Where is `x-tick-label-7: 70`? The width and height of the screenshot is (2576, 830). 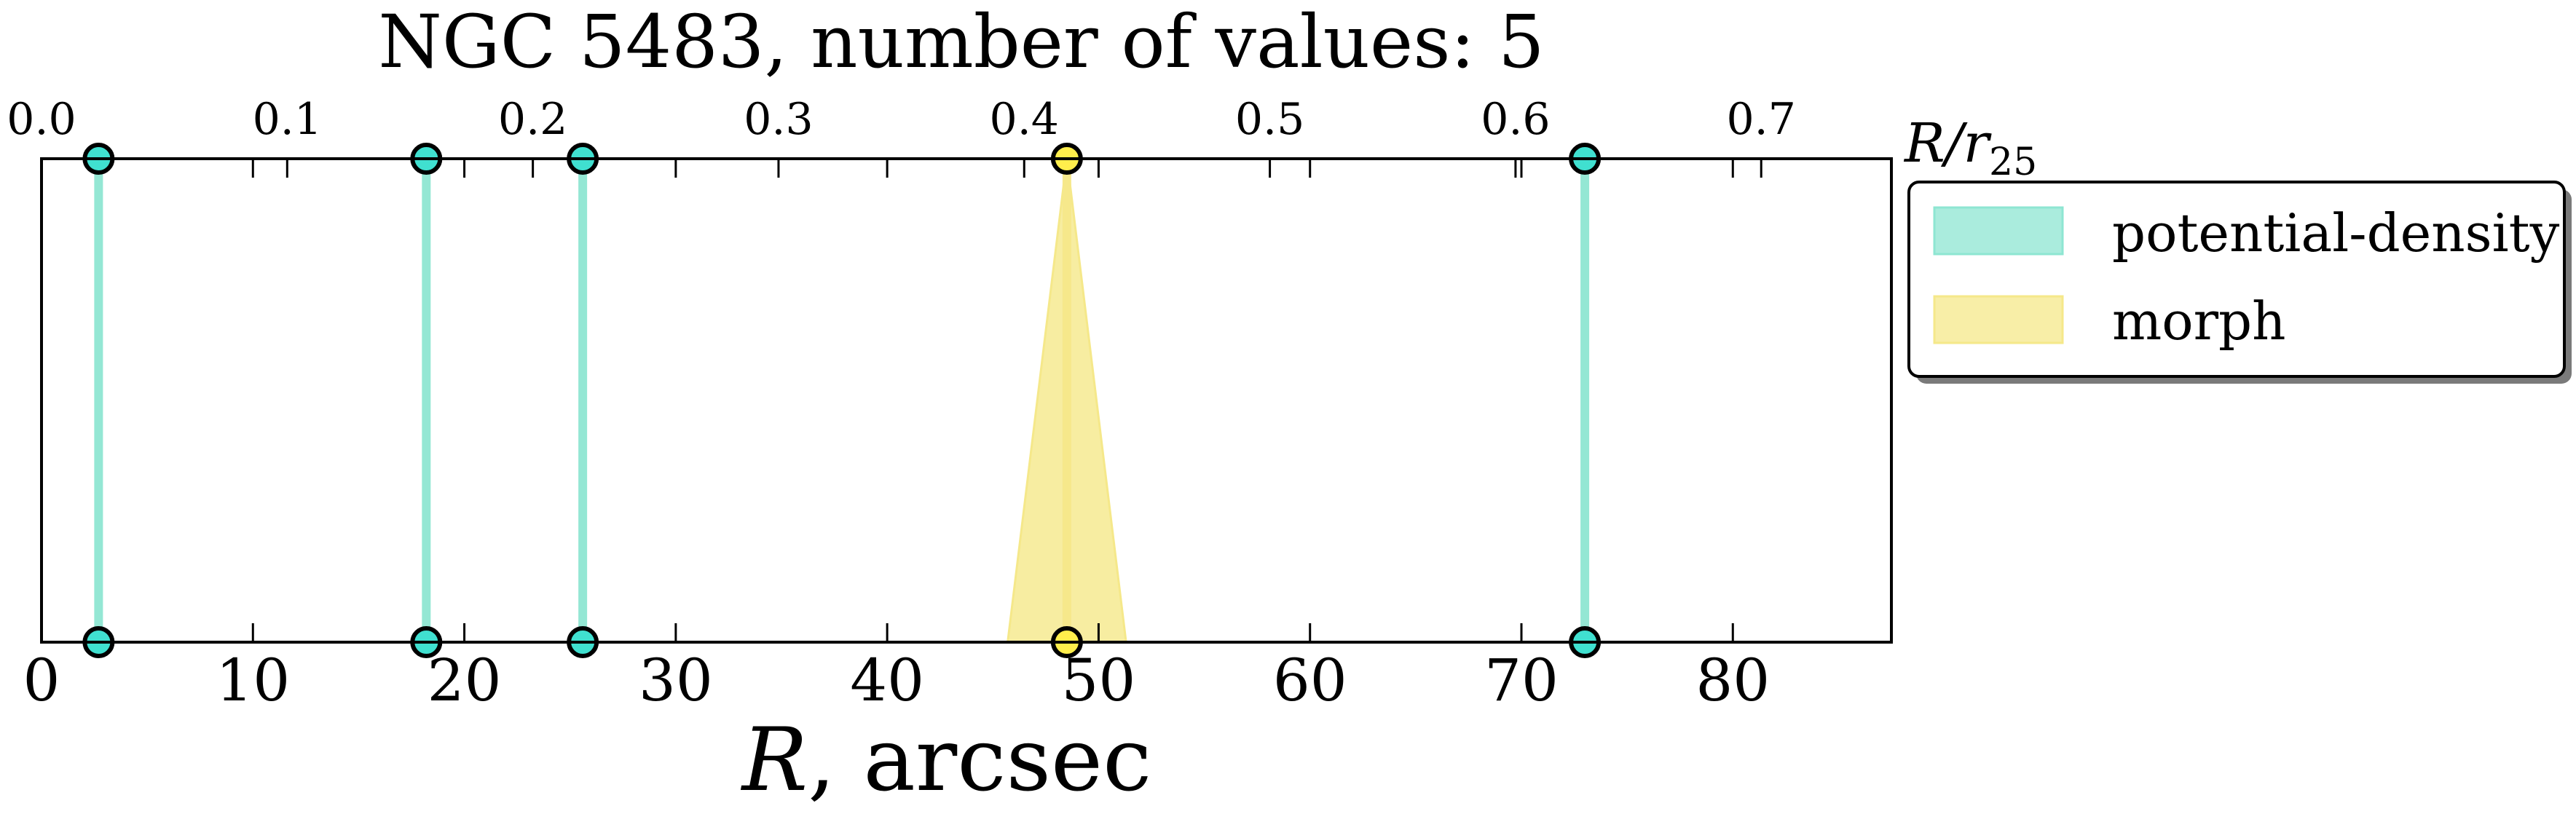
x-tick-label-7: 70 is located at coordinates (1521, 680).